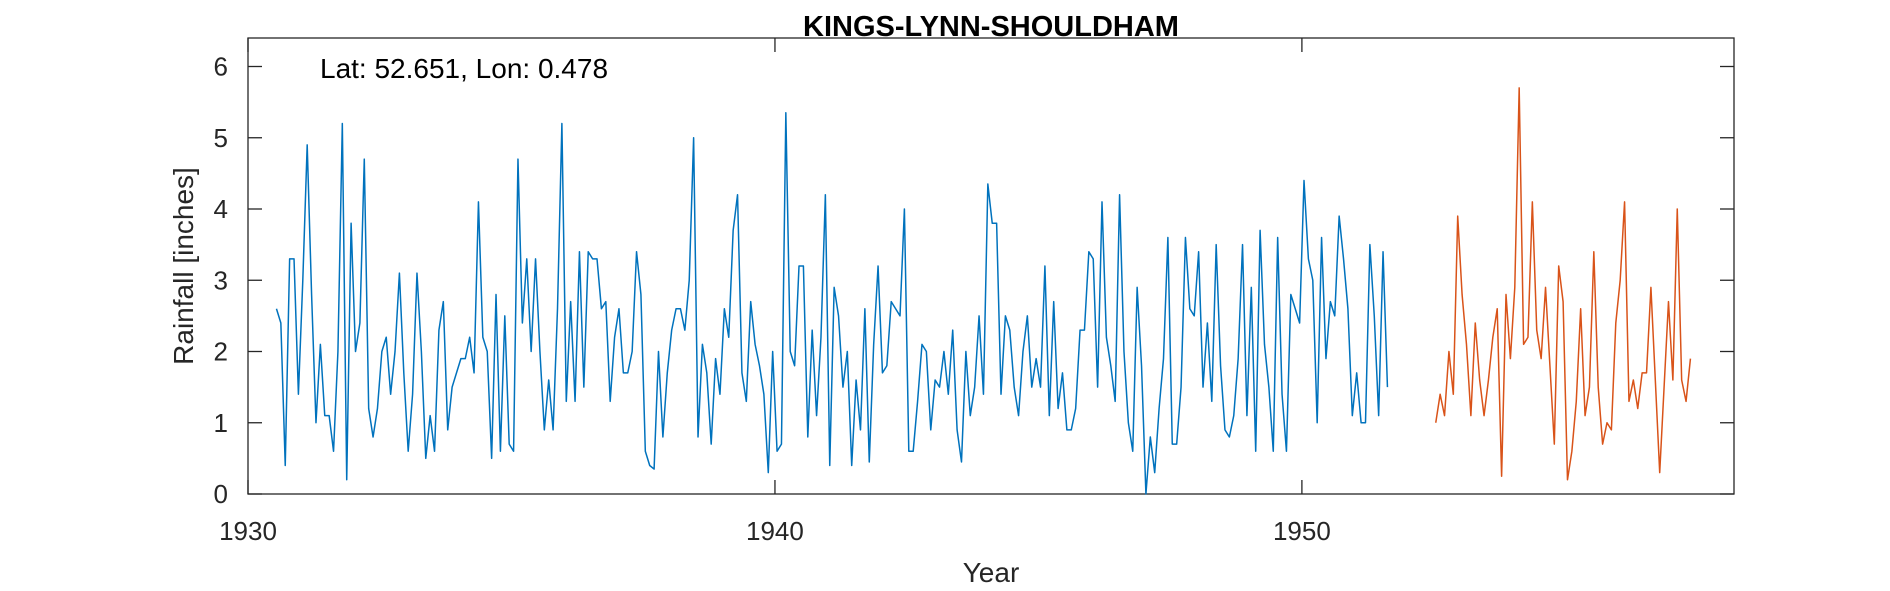  What do you see at coordinates (1302, 531) in the screenshot?
I see `x-tick-label: 1950` at bounding box center [1302, 531].